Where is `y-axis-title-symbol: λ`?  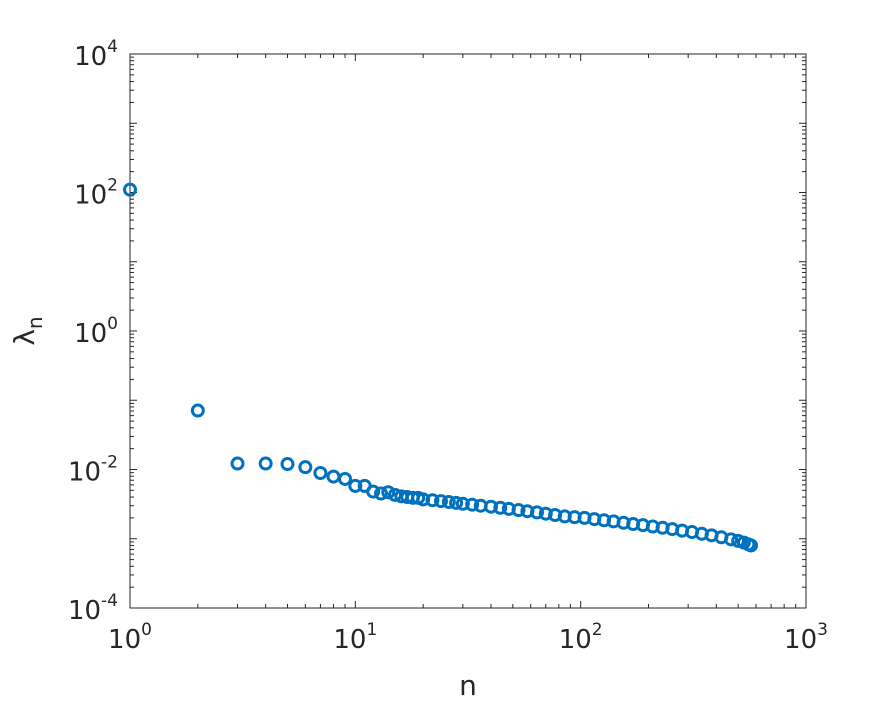 y-axis-title-symbol: λ is located at coordinates (24, 337).